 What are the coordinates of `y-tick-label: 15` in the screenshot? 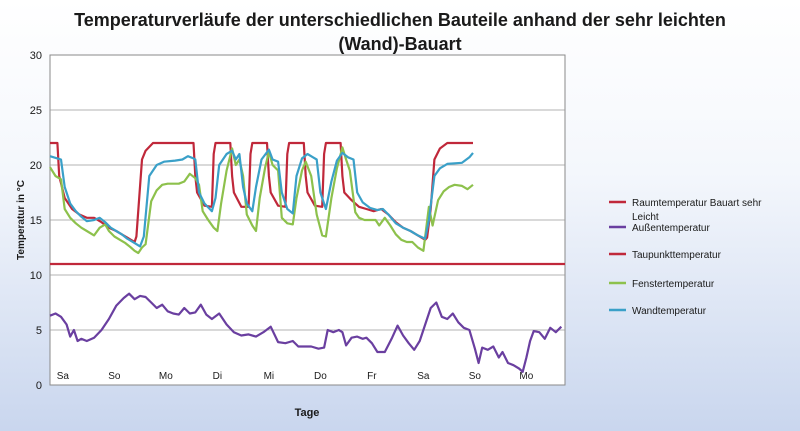 It's located at (36, 221).